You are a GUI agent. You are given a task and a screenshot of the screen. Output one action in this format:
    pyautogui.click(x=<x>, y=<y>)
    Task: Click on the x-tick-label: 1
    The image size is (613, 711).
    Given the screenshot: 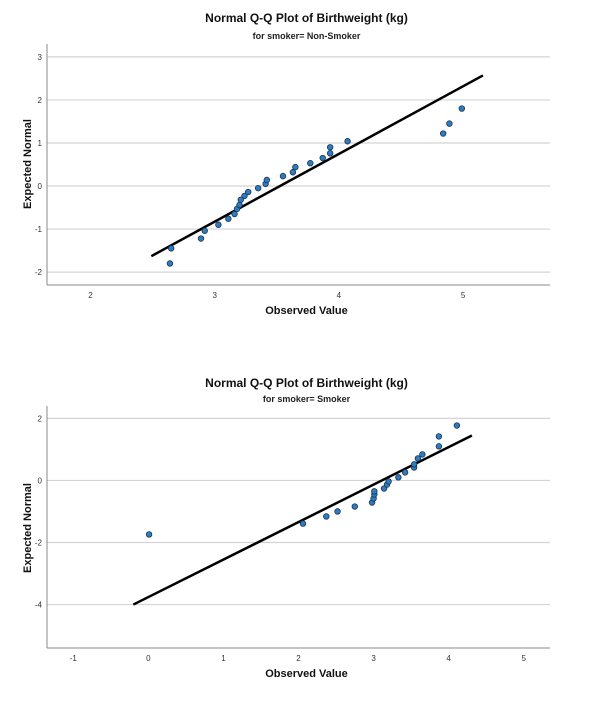 What is the action you would take?
    pyautogui.click(x=223, y=658)
    